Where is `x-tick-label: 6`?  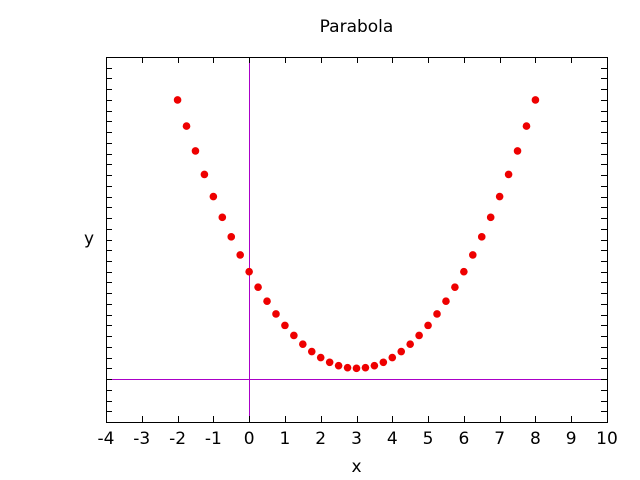 x-tick-label: 6 is located at coordinates (463, 439).